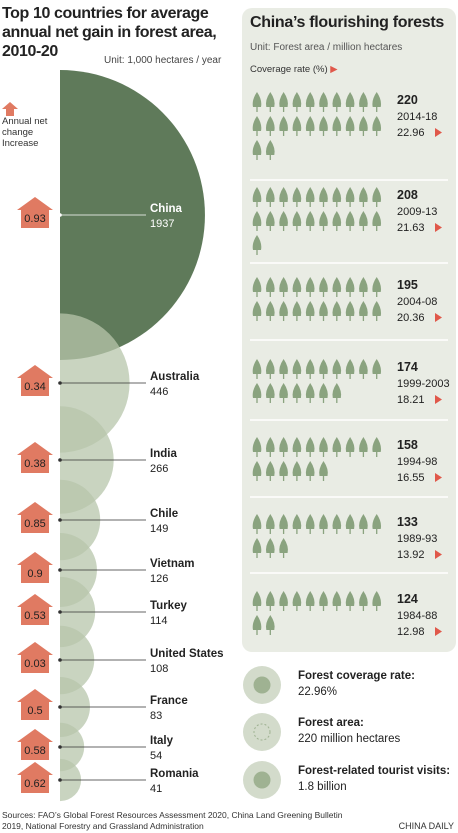 The width and height of the screenshot is (458, 833). I want to click on area-value: 133, so click(407, 522).